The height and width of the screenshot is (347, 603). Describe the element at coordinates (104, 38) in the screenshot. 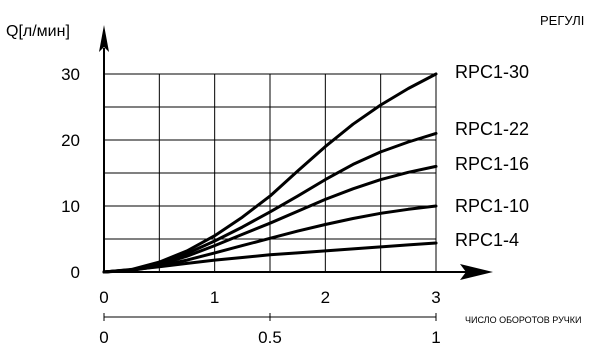

I see `y-axis-arrowhead` at that location.